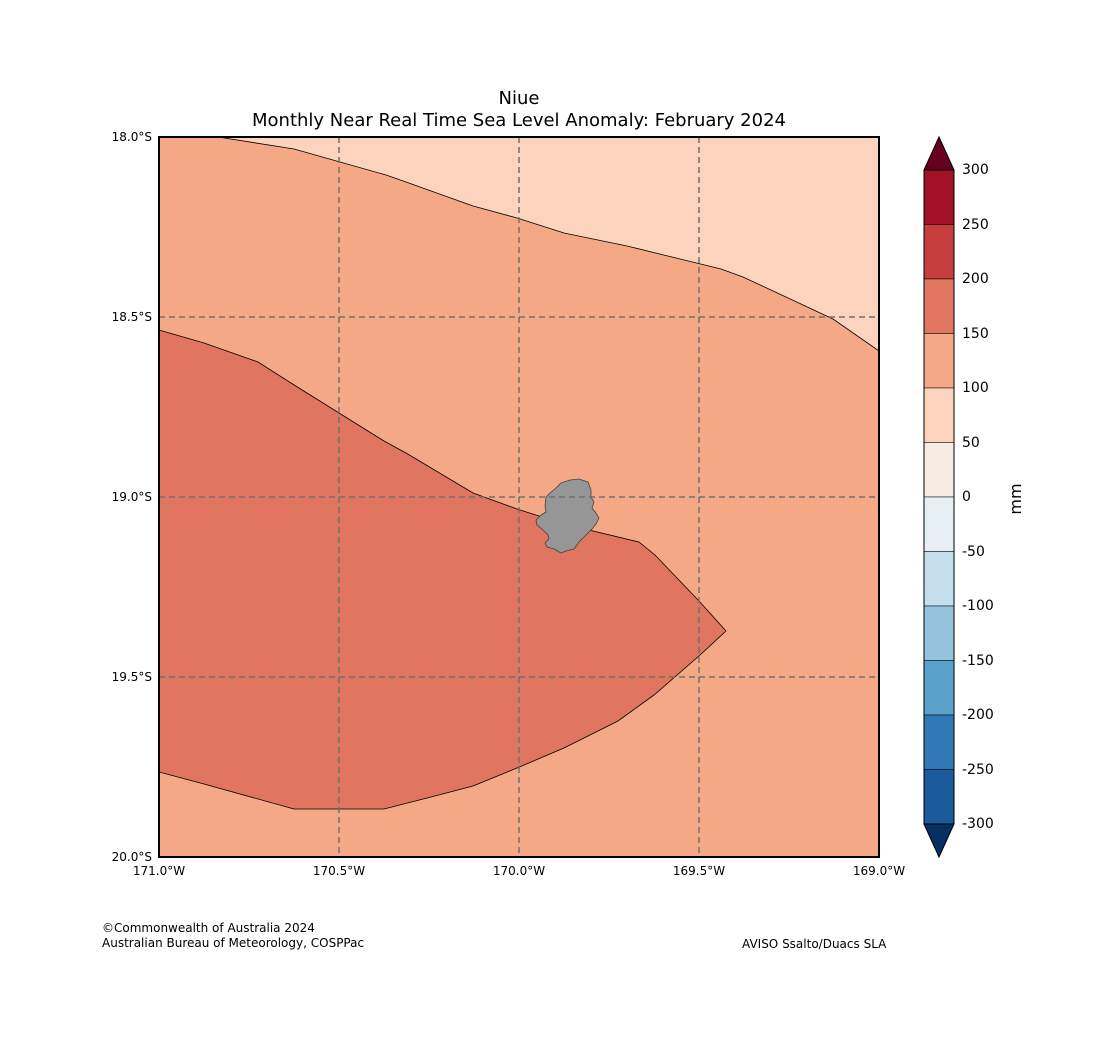 This screenshot has width=1114, height=1052. What do you see at coordinates (131, 677) in the screenshot?
I see `latitude-tick-label: 19.5°S` at bounding box center [131, 677].